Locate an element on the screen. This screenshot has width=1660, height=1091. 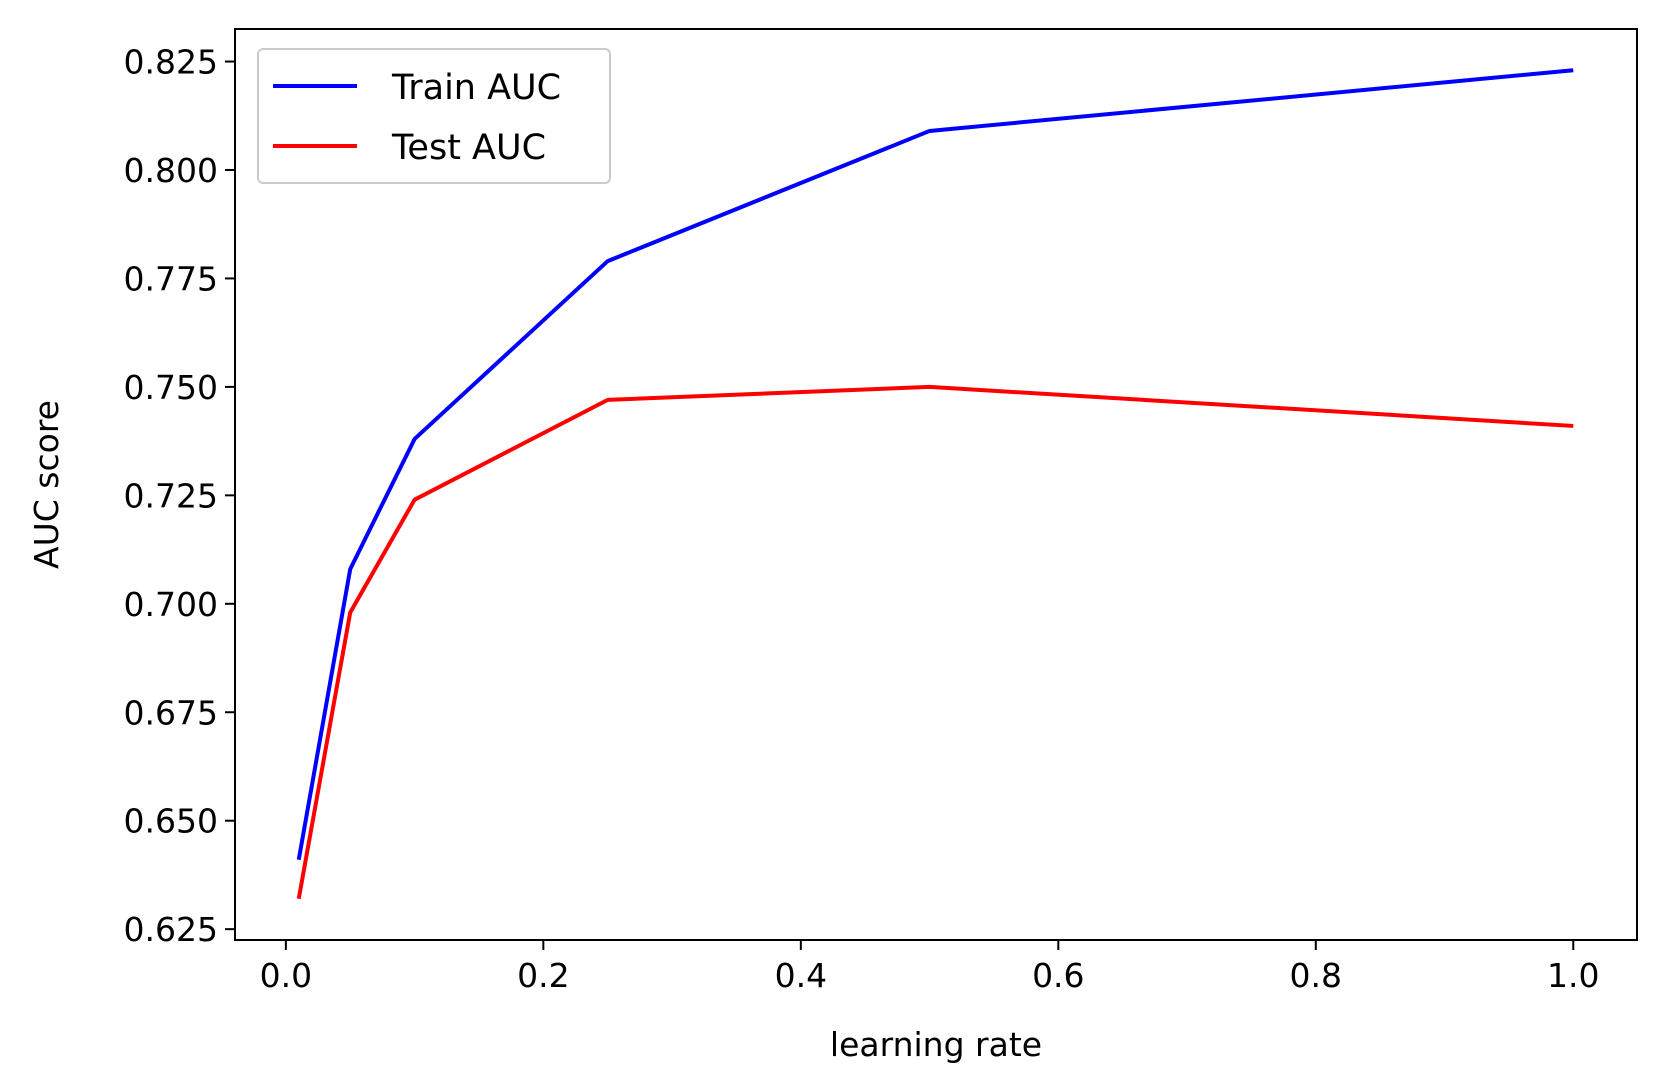
y-tick-label: 0.800 is located at coordinates (171, 170).